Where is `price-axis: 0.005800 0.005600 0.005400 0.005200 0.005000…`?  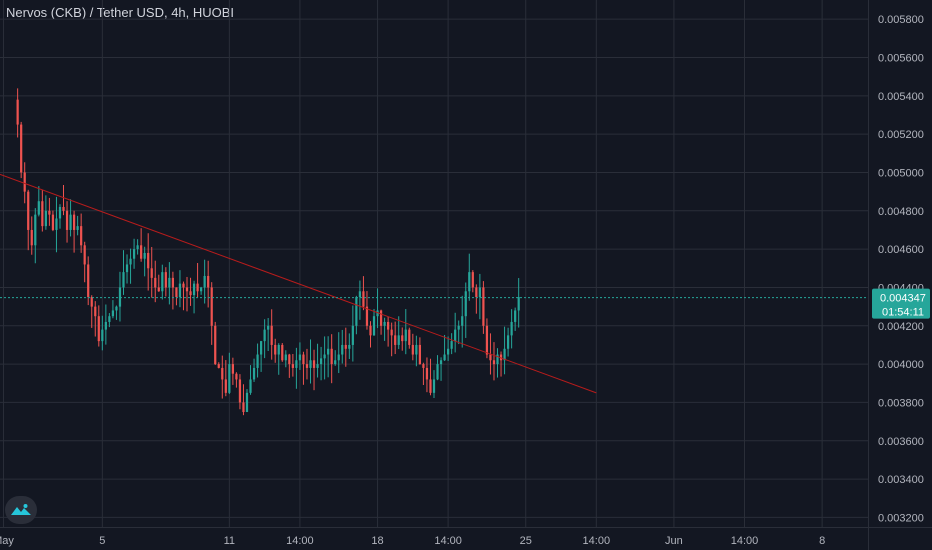
price-axis: 0.005800 0.005600 0.005400 0.005200 0.005000… is located at coordinates (896, 275).